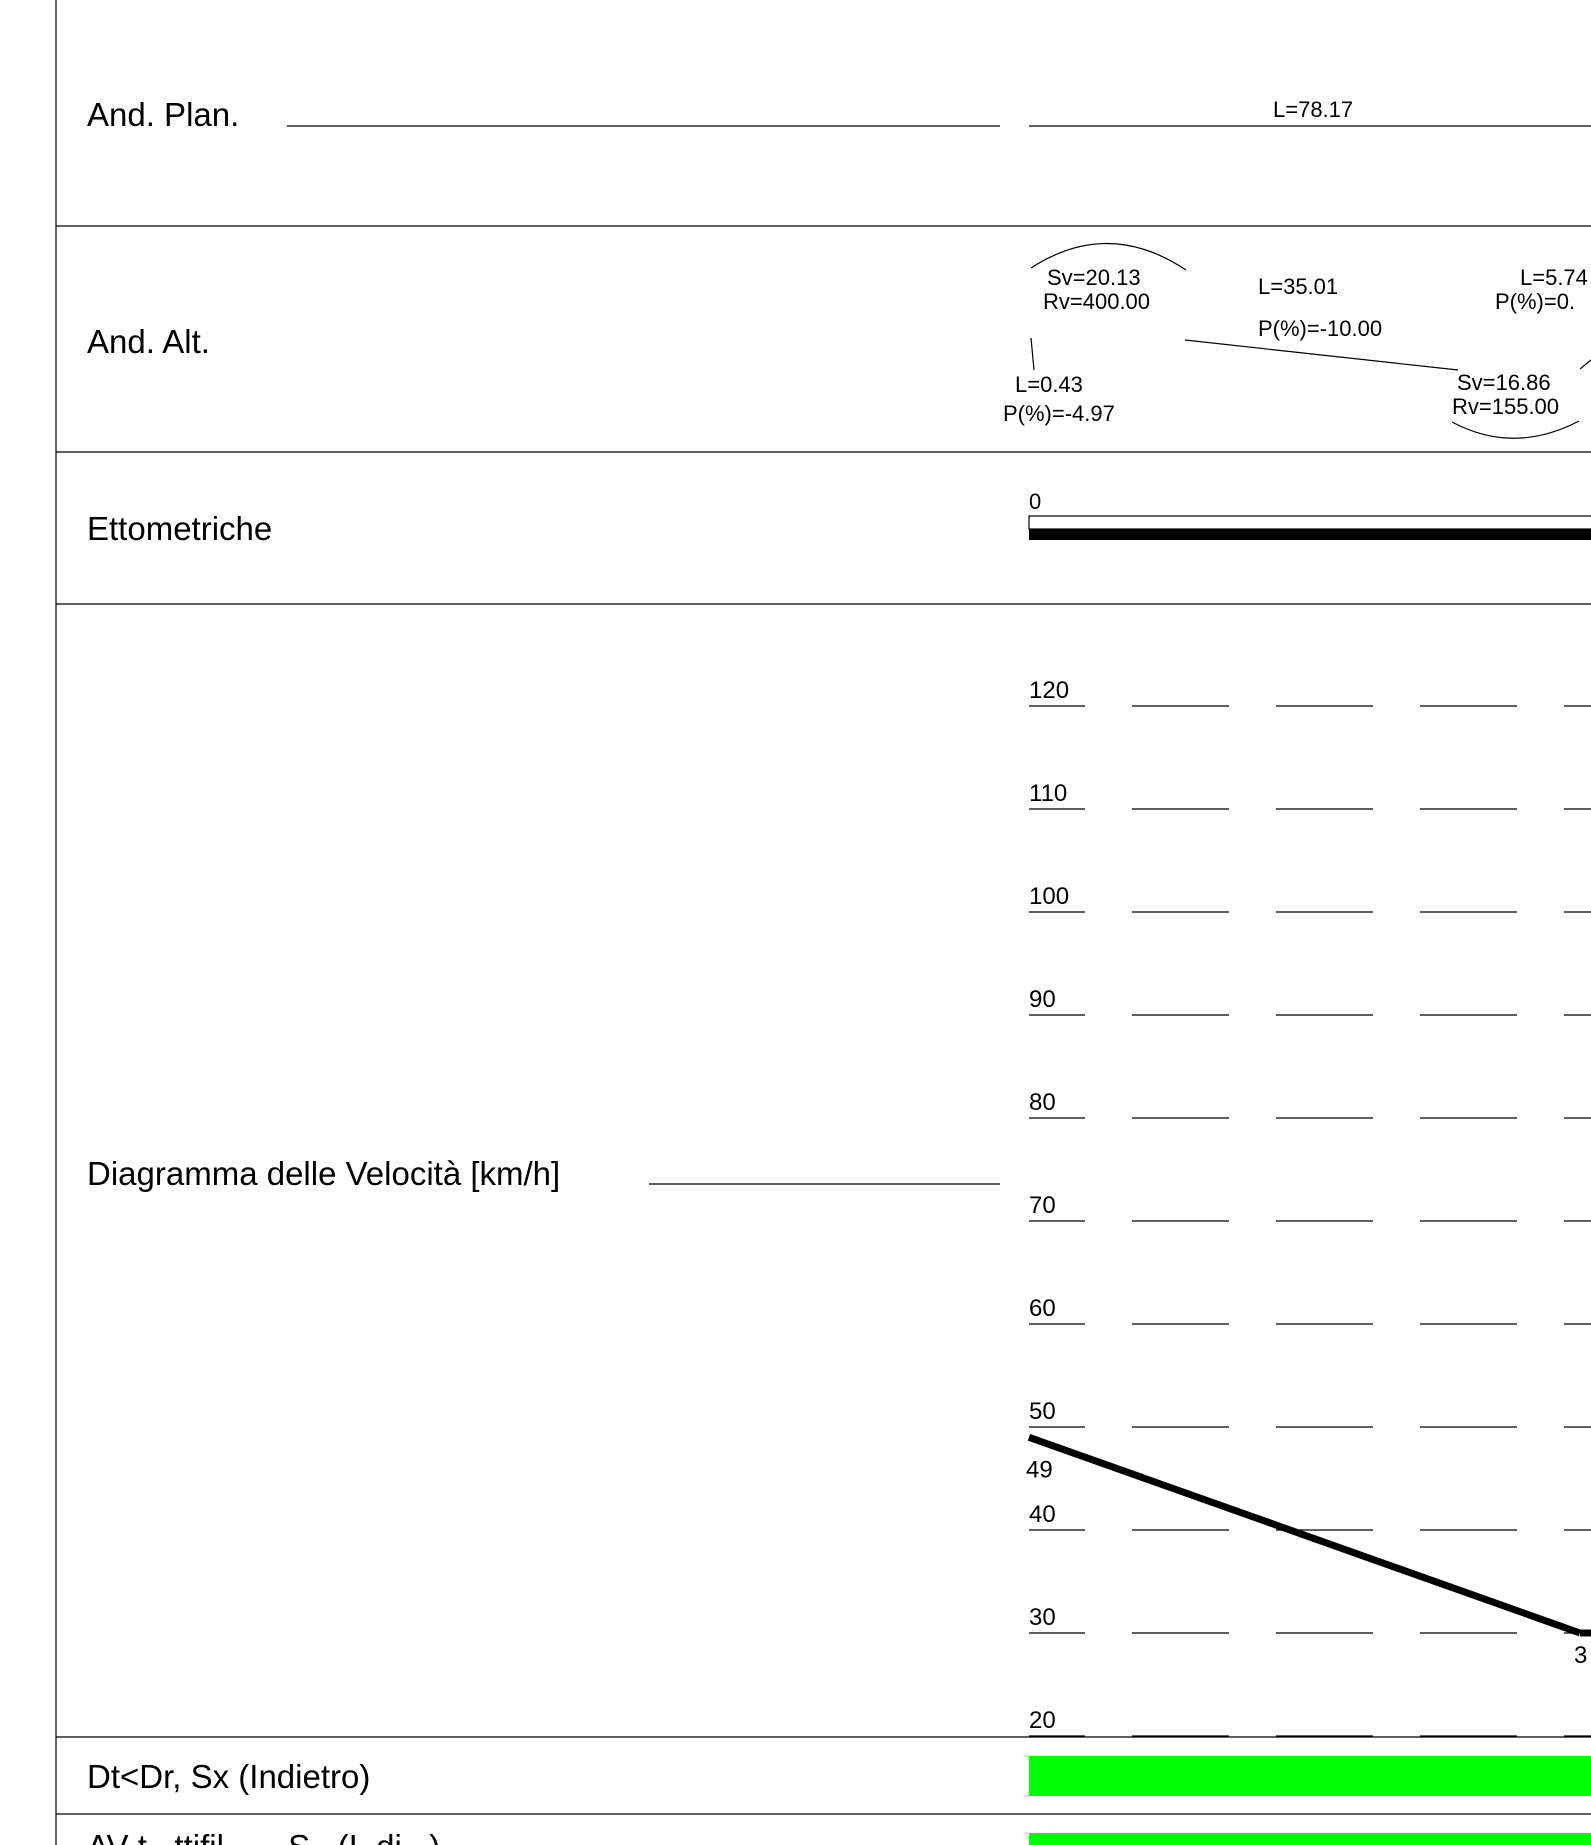  I want to click on speed-point-label: 49, so click(1039, 1469).